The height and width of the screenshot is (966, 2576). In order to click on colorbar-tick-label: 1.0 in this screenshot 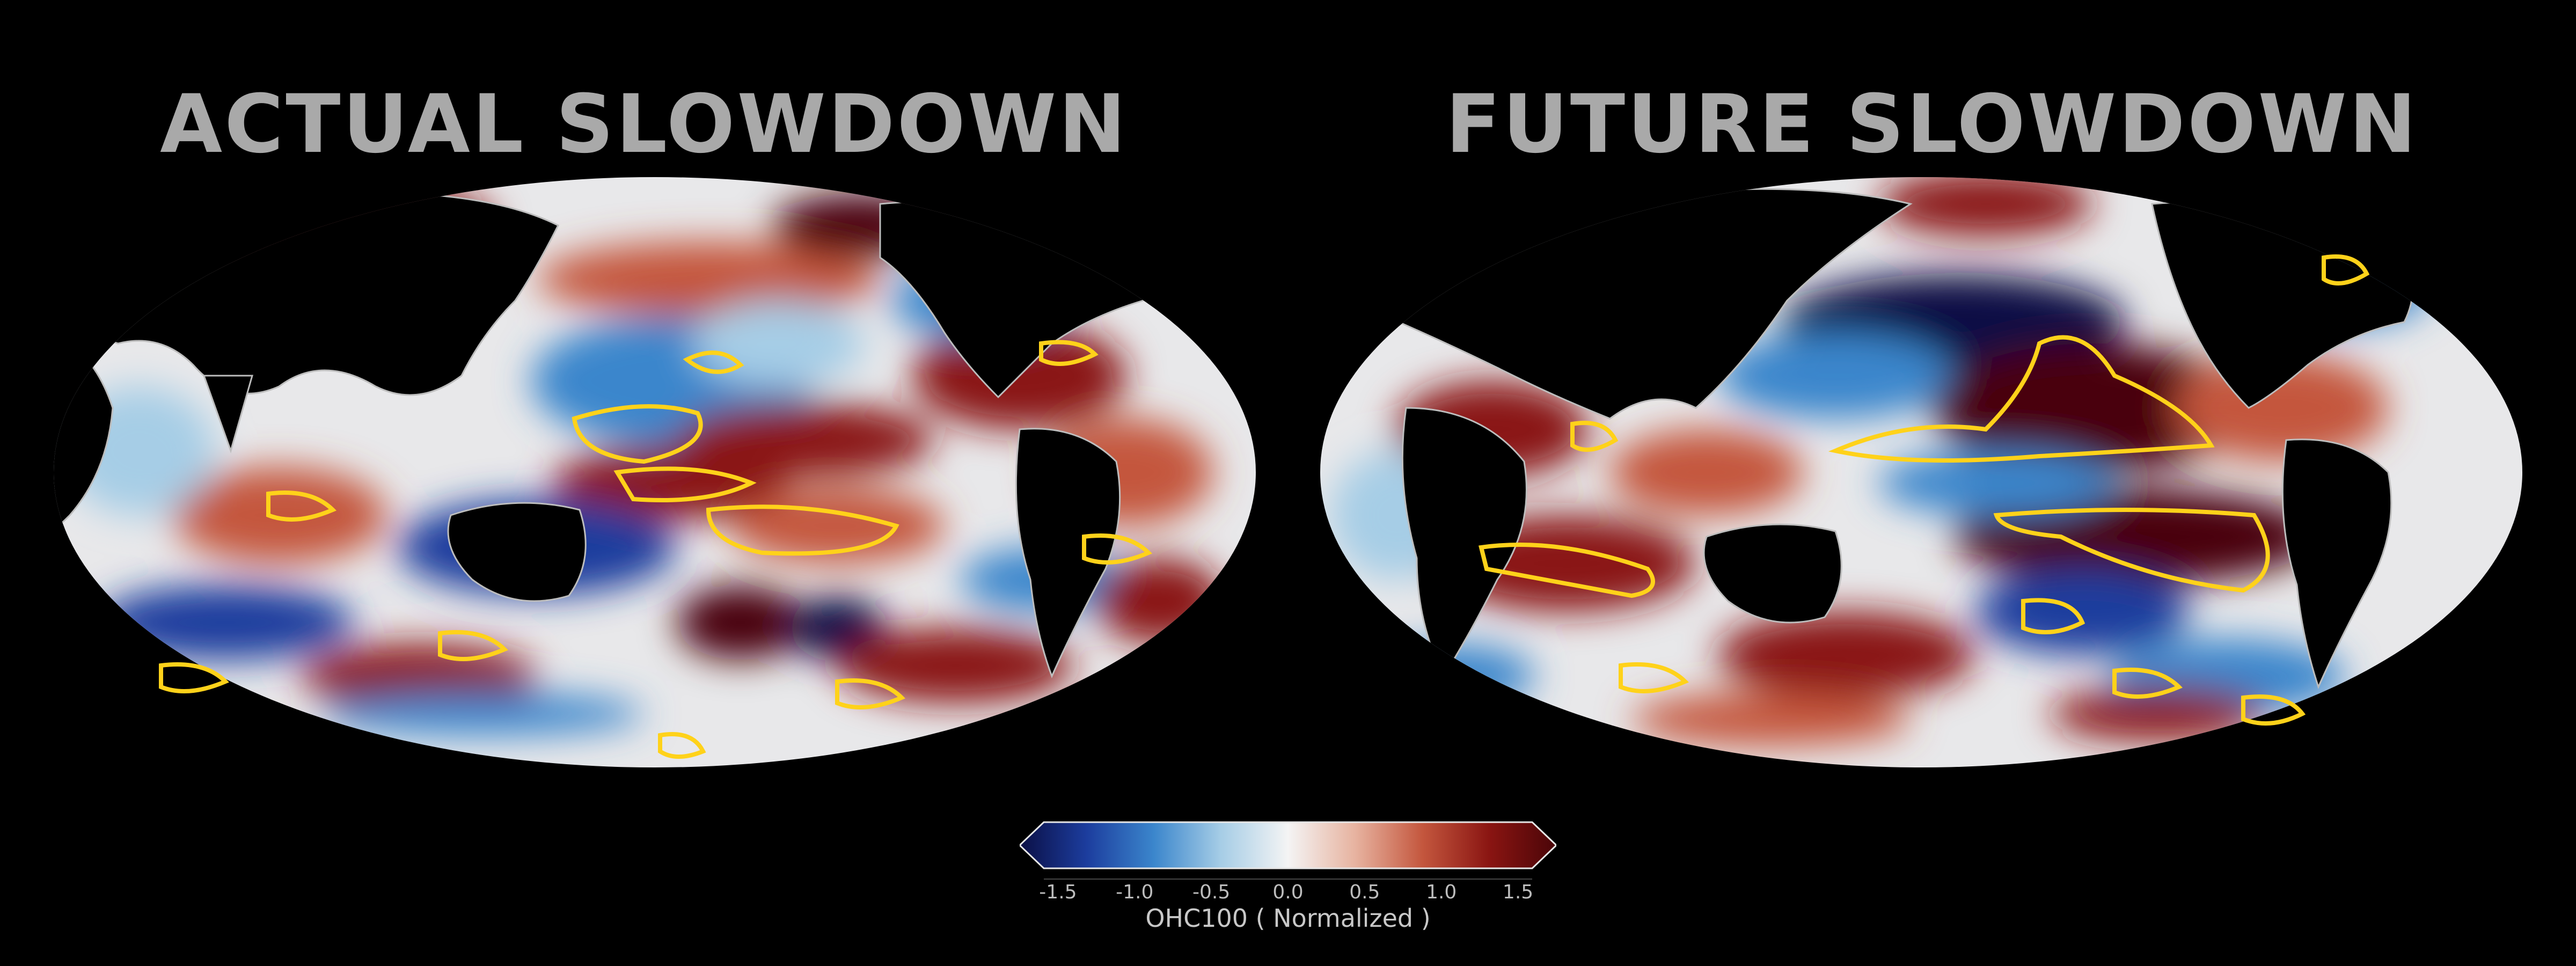, I will do `click(1441, 892)`.